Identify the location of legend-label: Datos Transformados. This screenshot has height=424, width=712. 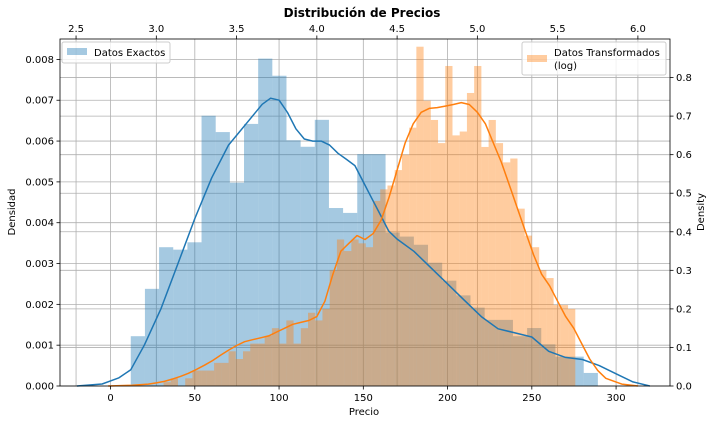
(607, 53).